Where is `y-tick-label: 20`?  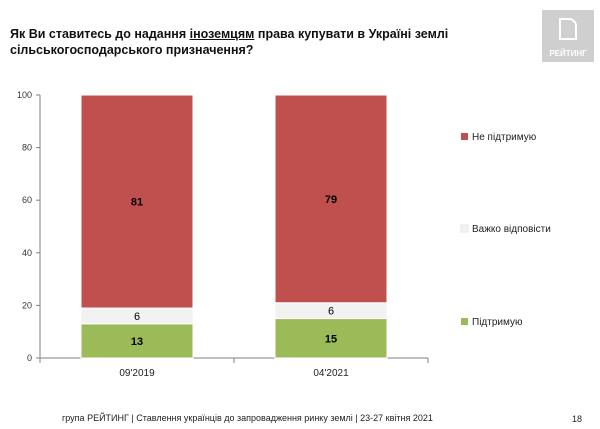
y-tick-label: 20 is located at coordinates (27, 305).